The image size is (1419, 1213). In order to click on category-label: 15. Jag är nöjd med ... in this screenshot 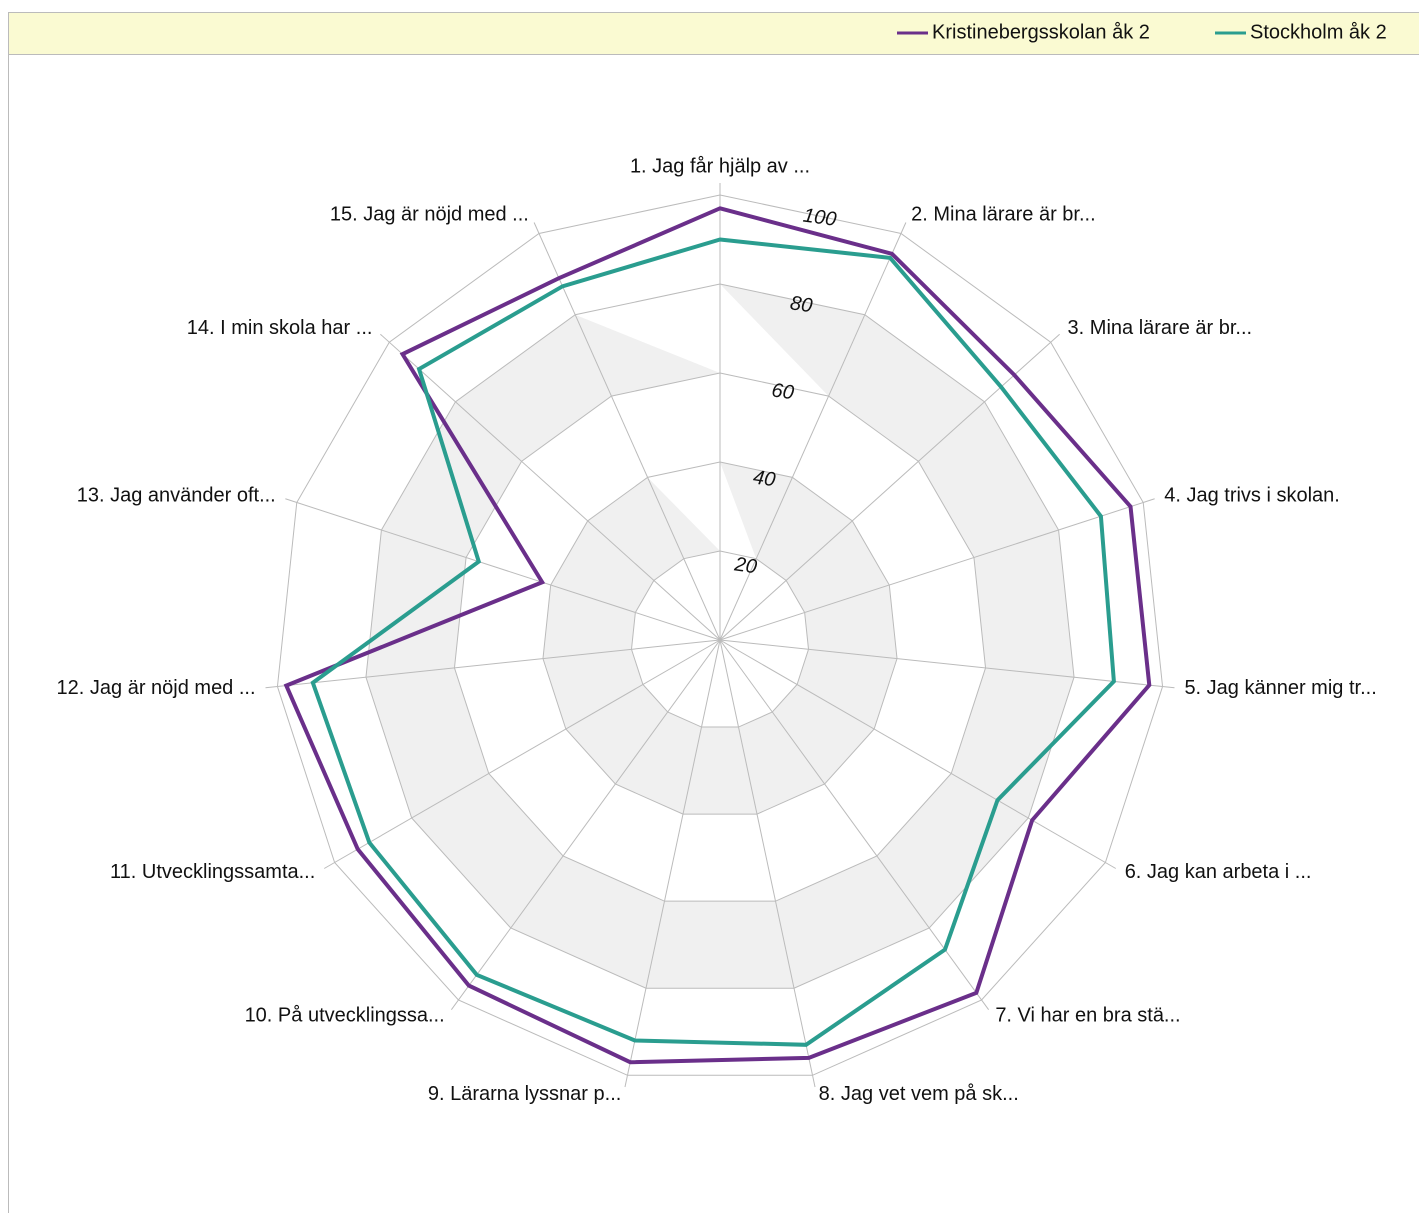, I will do `click(429, 214)`.